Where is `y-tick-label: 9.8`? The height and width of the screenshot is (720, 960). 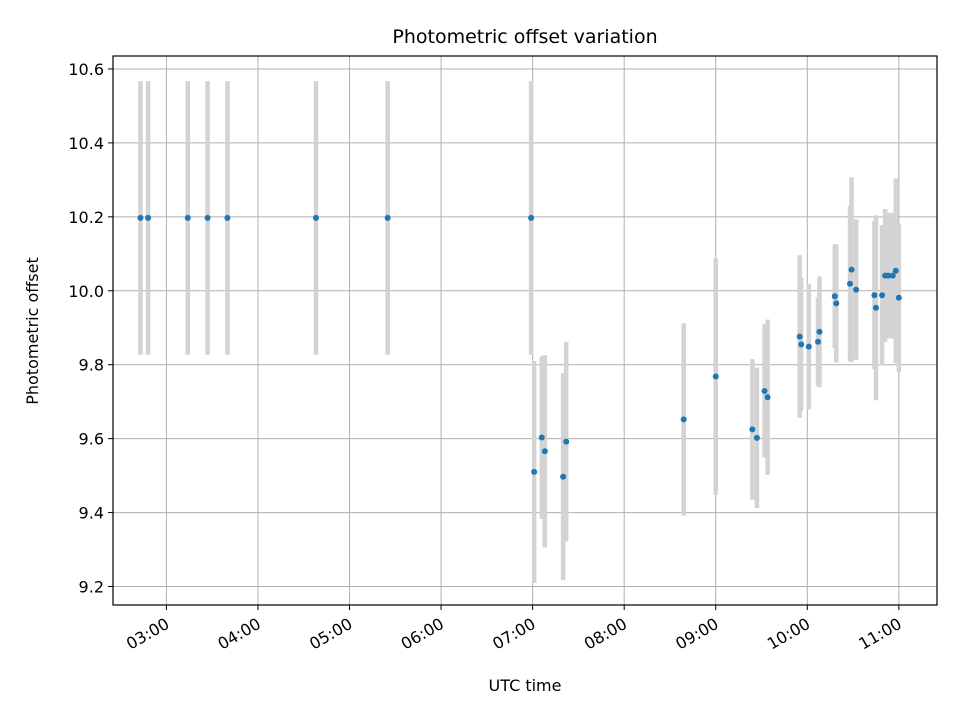
y-tick-label: 9.8 is located at coordinates (91, 365).